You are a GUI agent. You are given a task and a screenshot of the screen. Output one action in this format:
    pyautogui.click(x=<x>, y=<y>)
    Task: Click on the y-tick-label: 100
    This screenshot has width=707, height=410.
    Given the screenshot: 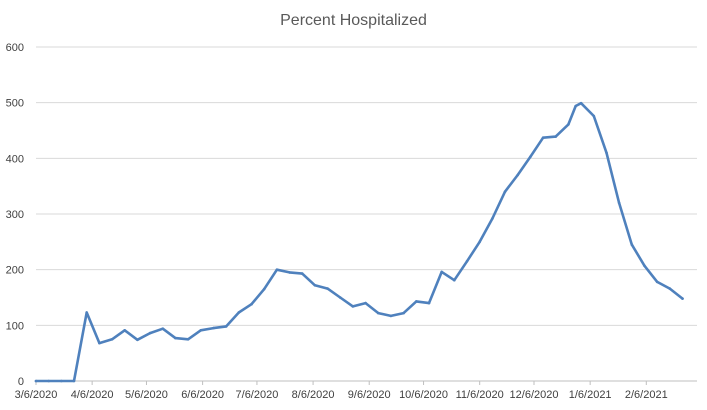 What is the action you would take?
    pyautogui.click(x=15, y=326)
    